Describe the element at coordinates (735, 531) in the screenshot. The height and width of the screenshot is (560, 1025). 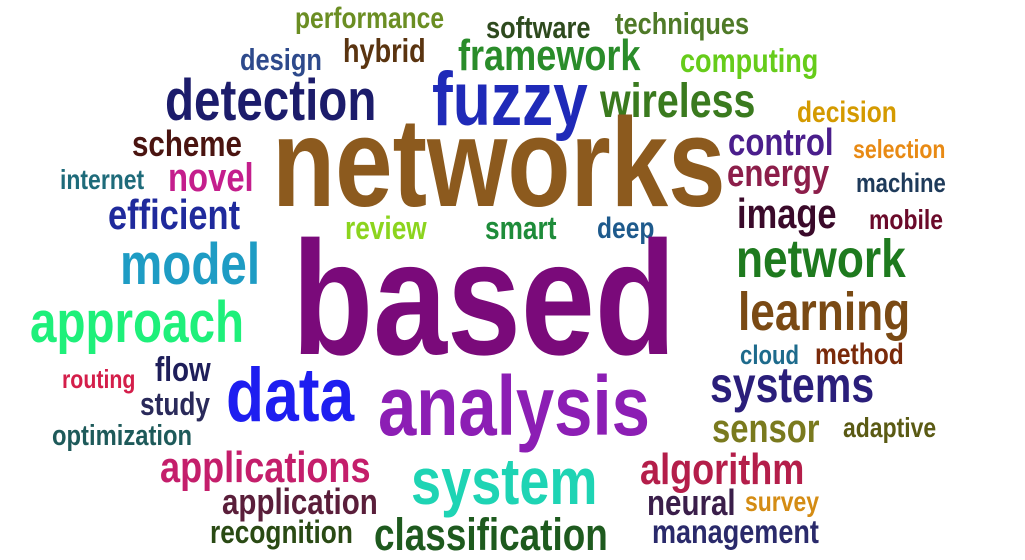
I see `word-management: management` at that location.